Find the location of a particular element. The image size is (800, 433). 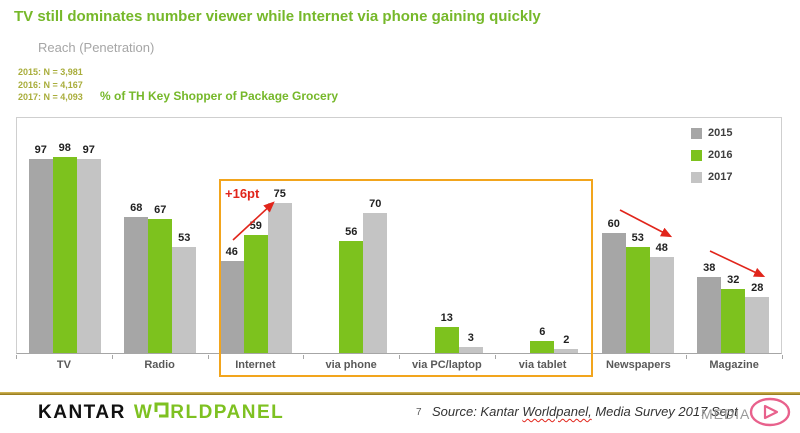

chart-legend: 2015 2016 2017 is located at coordinates (711, 160).